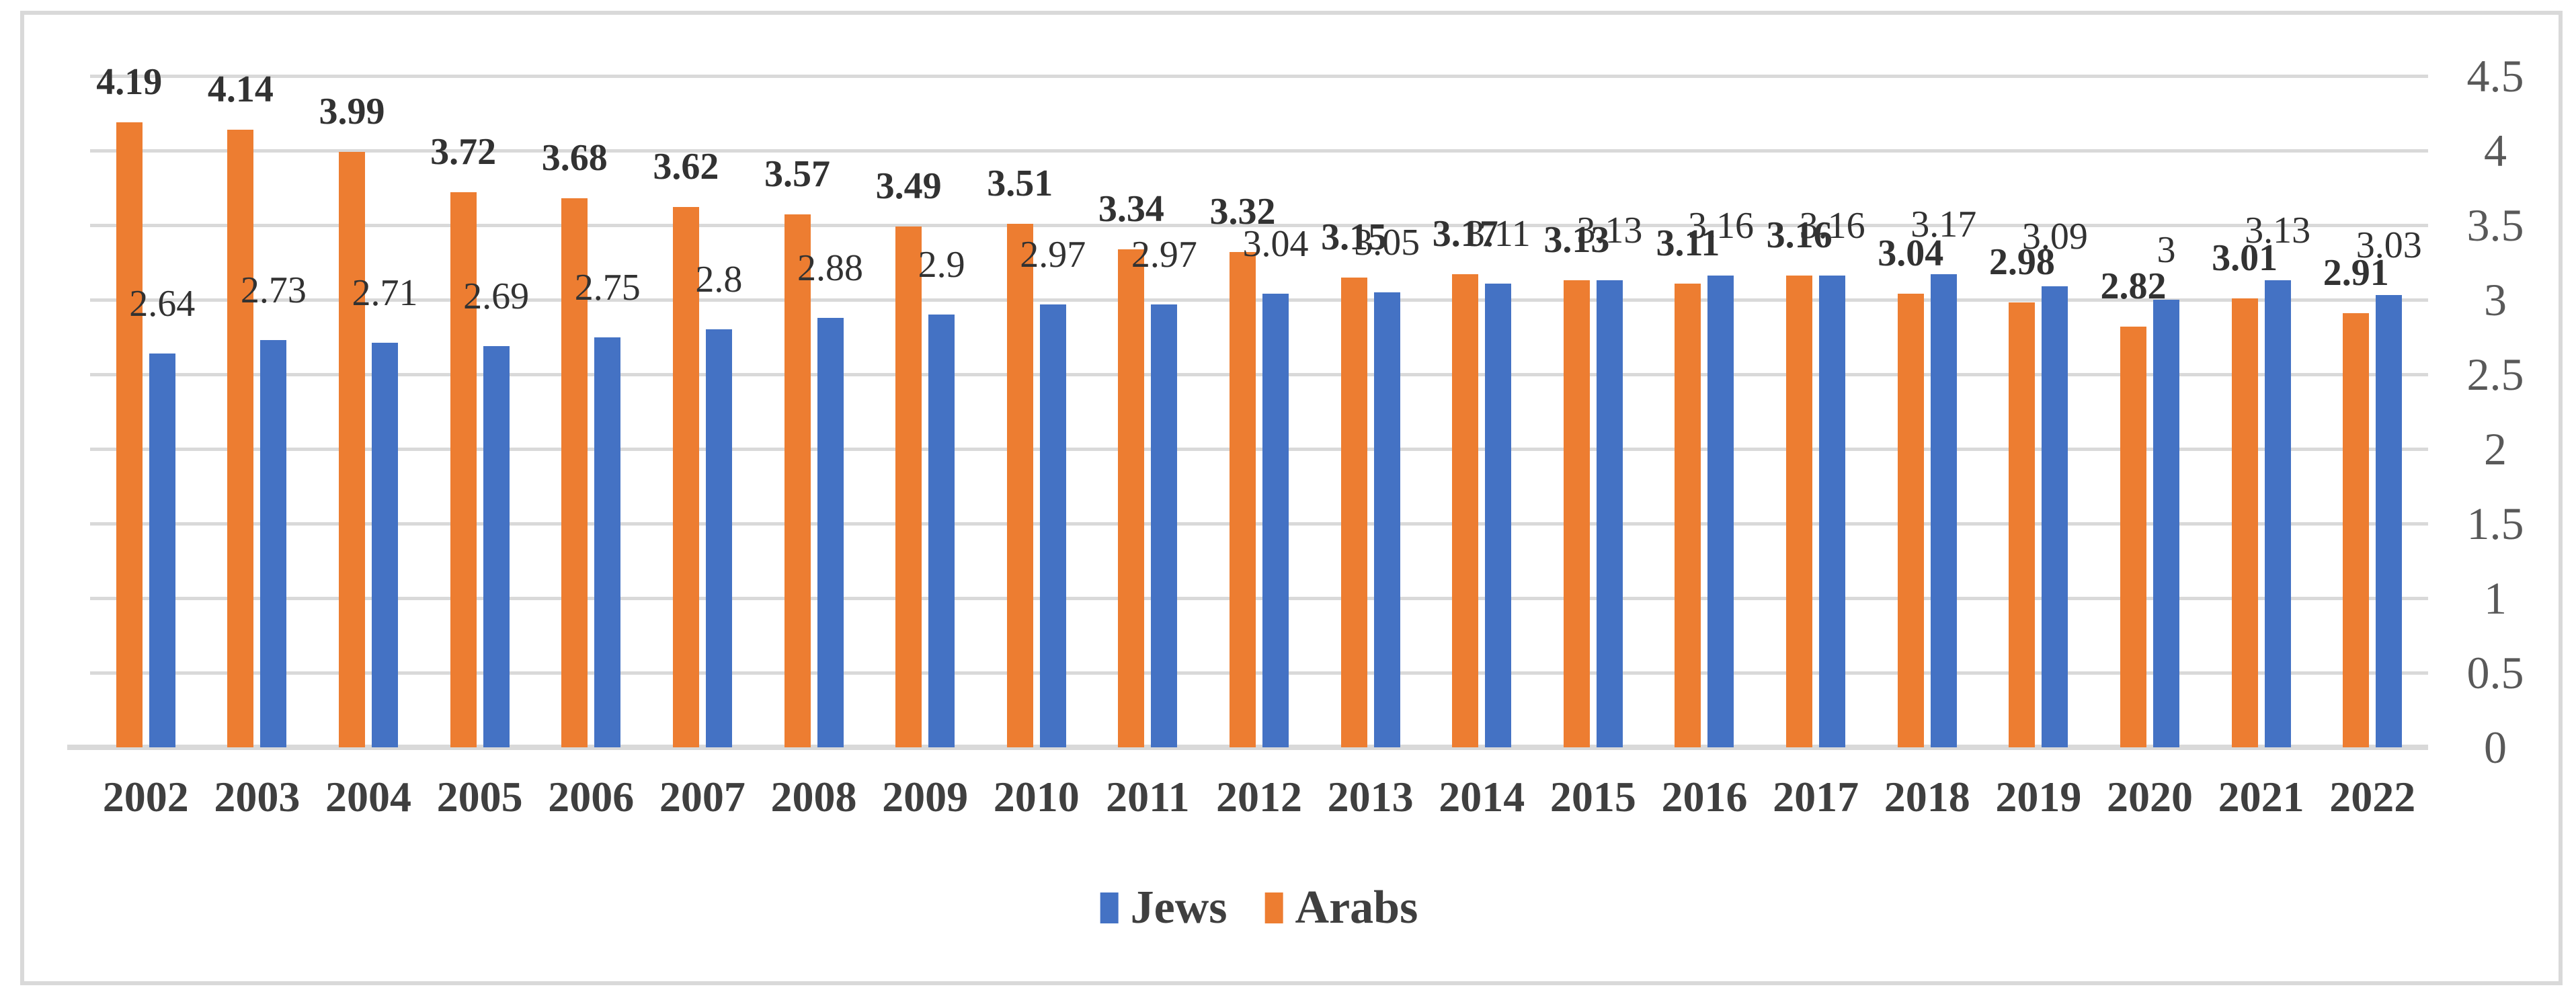 The width and height of the screenshot is (2576, 998). Describe the element at coordinates (145, 797) in the screenshot. I see `year-label-2002: 2002` at that location.